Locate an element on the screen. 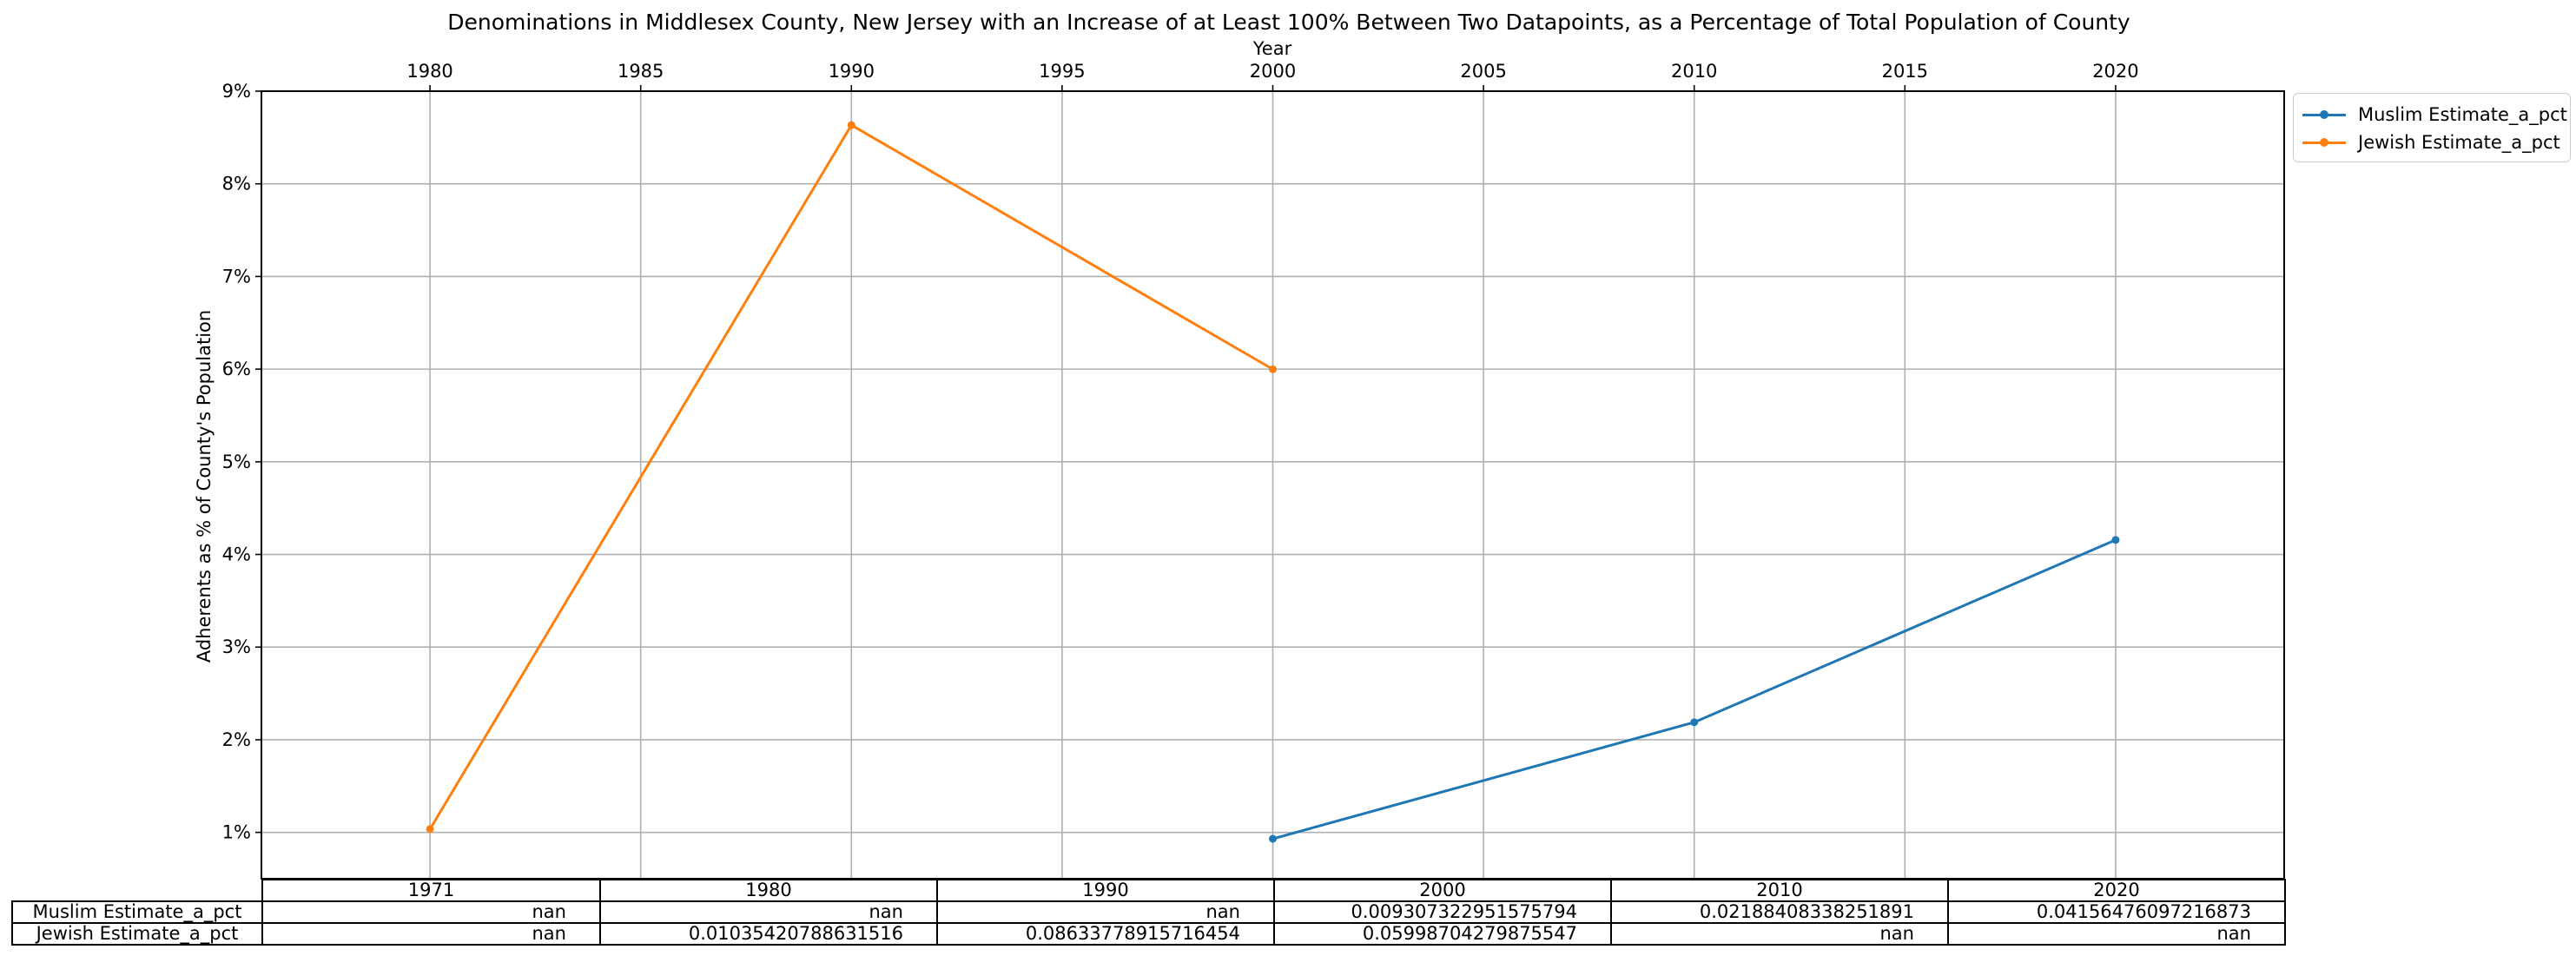 Image resolution: width=2576 pixels, height=956 pixels. y-tick-label: 5% is located at coordinates (237, 462).